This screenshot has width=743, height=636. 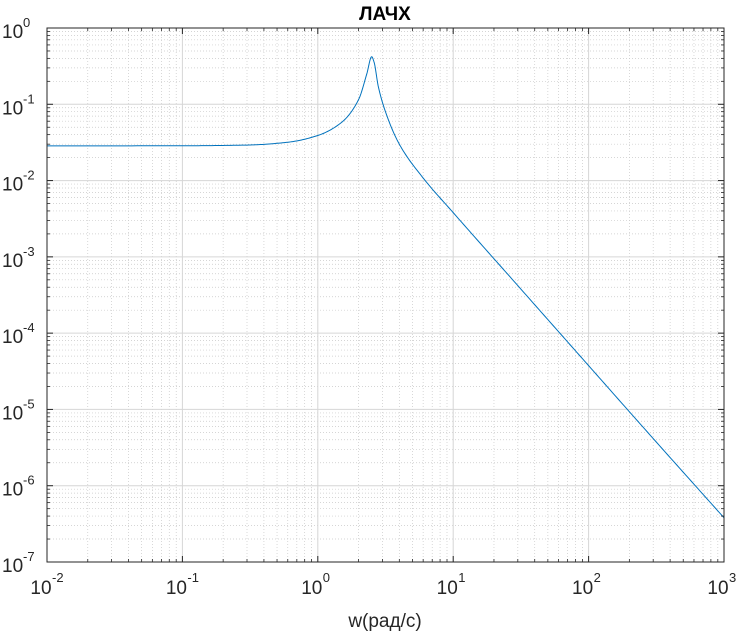 What do you see at coordinates (461, 577) in the screenshot?
I see `x-tick-label-exponent: 1` at bounding box center [461, 577].